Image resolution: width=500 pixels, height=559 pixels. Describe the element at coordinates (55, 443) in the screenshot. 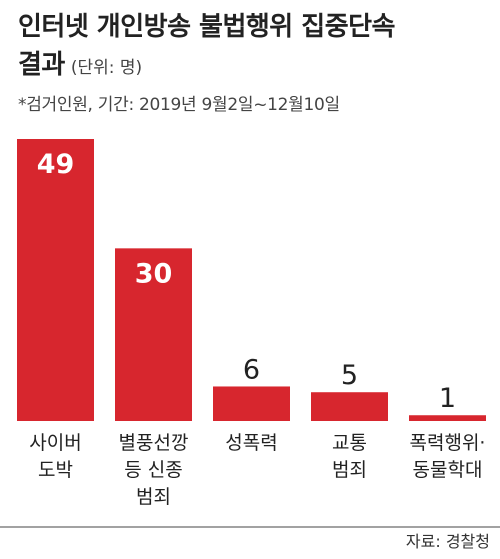

I see `category-label-1-line-1: 사이버` at that location.